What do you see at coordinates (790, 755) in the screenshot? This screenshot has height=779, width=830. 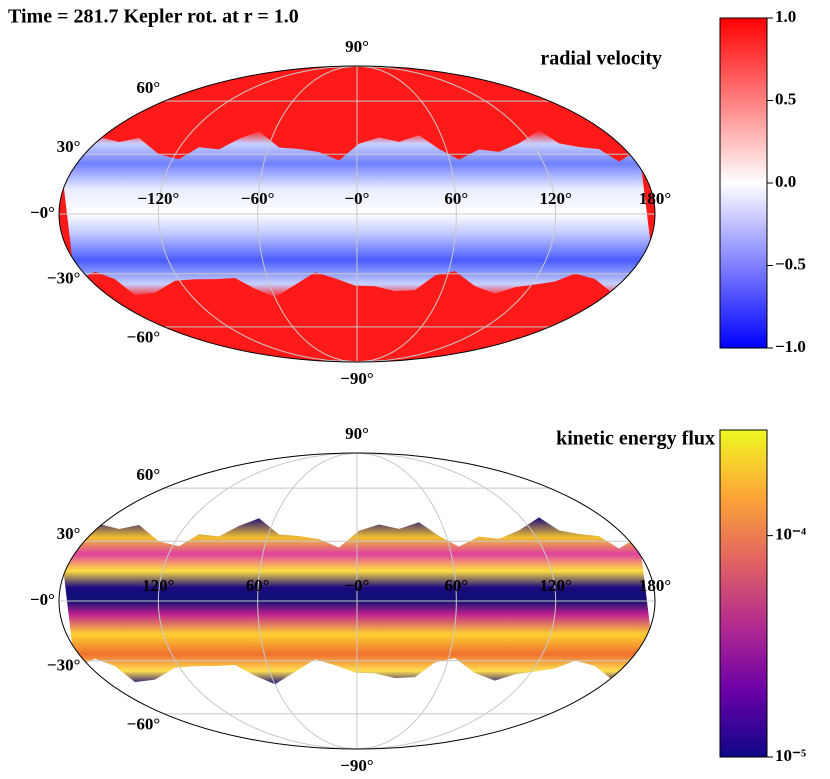 I see `colorbar-tick-label: 10⁻⁵` at bounding box center [790, 755].